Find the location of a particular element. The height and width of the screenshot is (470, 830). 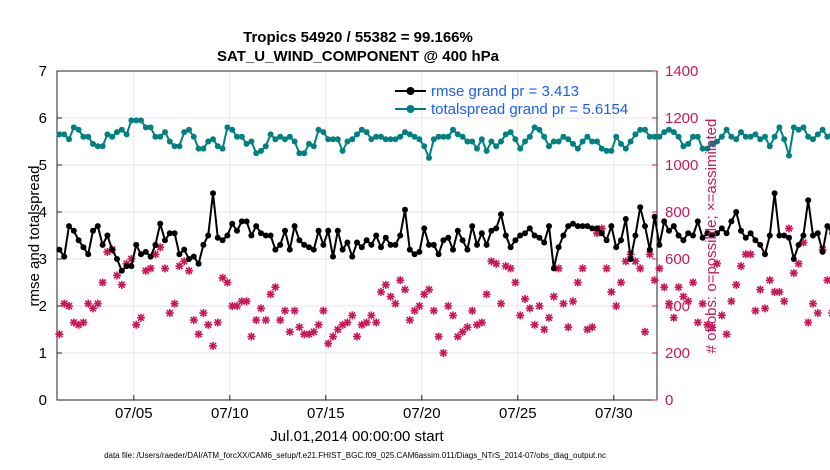

x-tick-label: 07/10 is located at coordinates (230, 413).